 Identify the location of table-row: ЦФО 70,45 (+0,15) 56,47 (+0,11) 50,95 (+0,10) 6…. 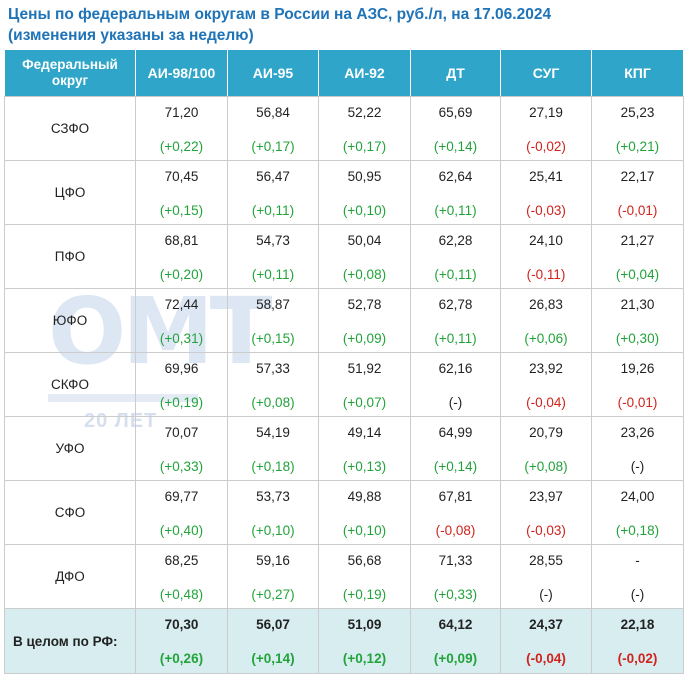
(344, 192).